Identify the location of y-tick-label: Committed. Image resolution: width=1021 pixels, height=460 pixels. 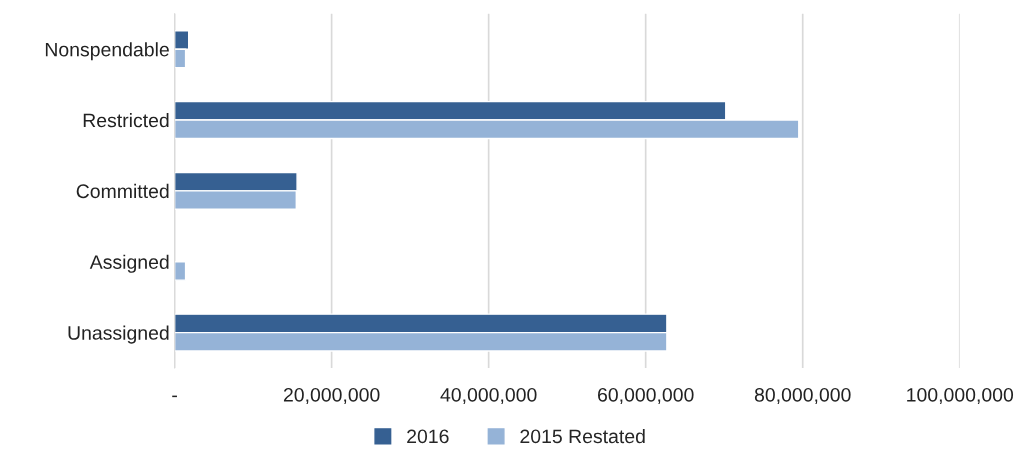
(122, 191).